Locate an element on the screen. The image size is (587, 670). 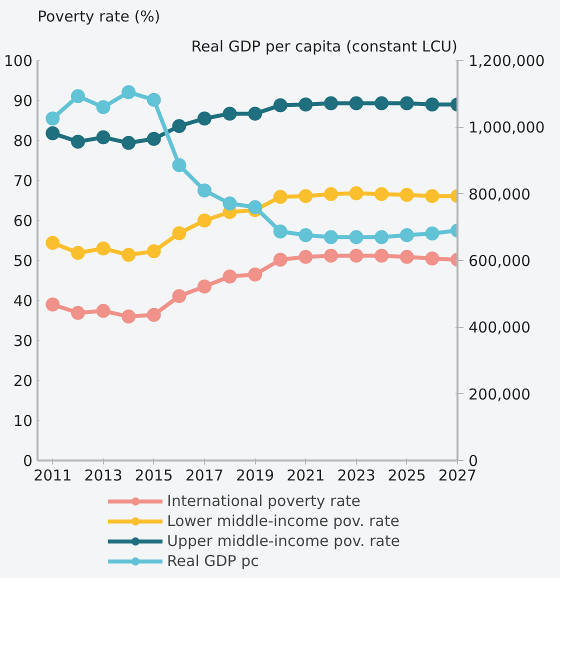
y-tick-label: 20 is located at coordinates (23, 381).